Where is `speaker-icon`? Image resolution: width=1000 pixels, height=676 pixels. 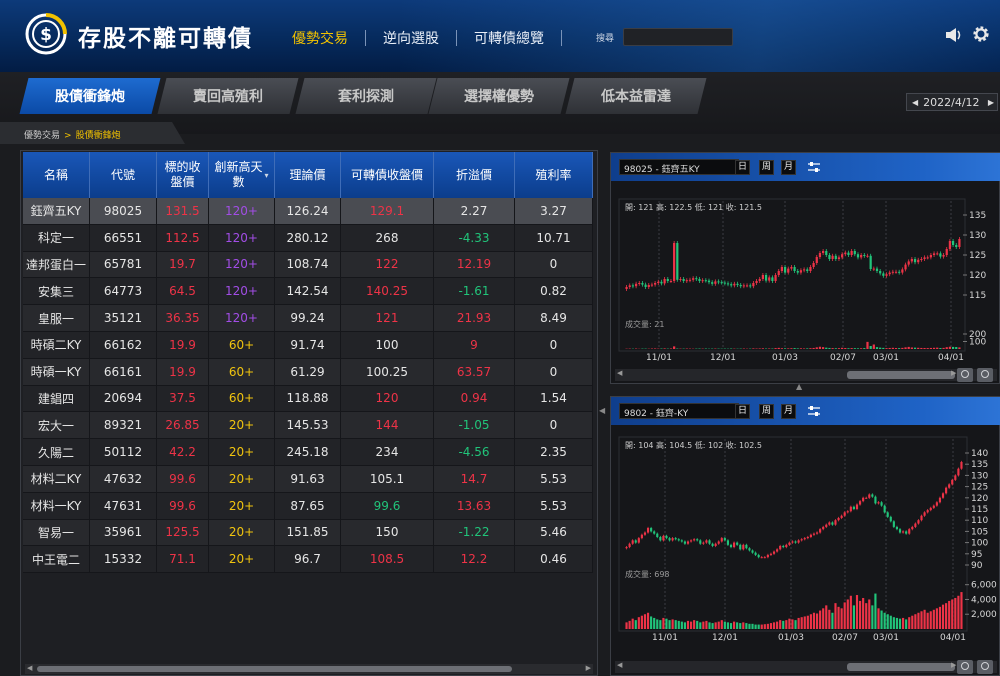 speaker-icon is located at coordinates (954, 35).